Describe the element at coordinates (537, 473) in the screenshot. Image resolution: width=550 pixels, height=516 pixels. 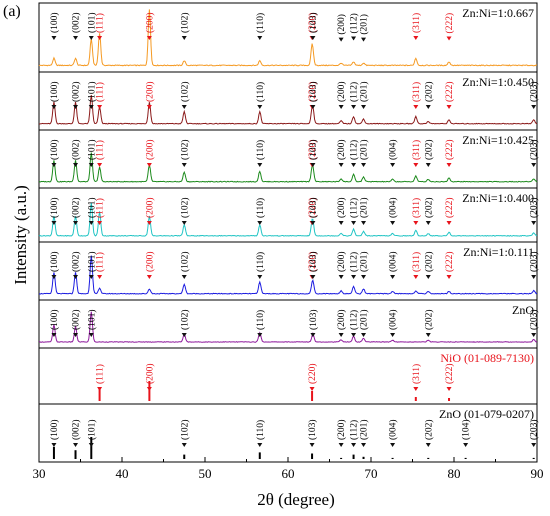
I see `x-tick-label: 90` at that location.